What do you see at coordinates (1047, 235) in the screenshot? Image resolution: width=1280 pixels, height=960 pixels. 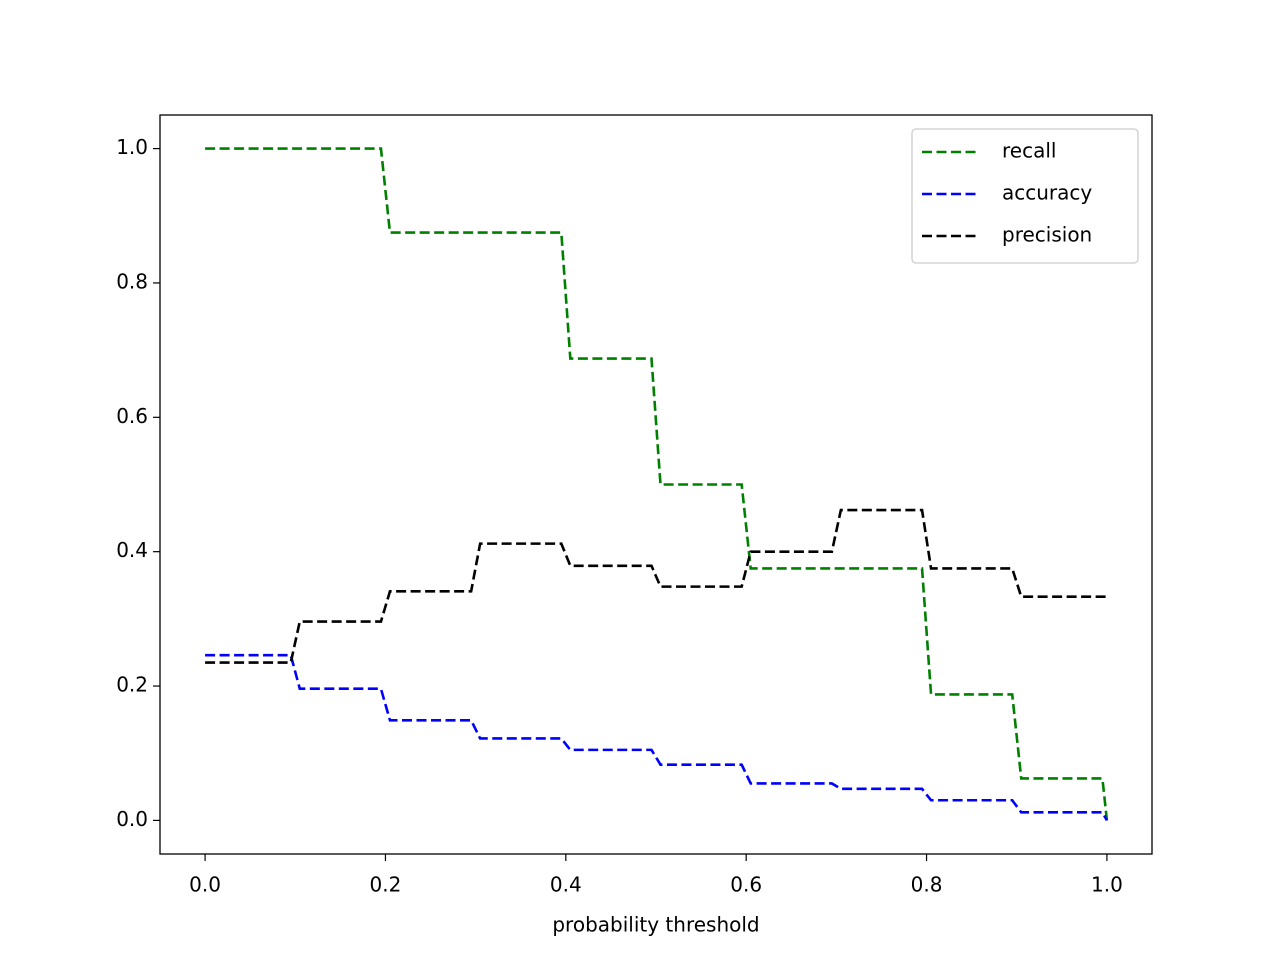 I see `legend-label: precision` at bounding box center [1047, 235].